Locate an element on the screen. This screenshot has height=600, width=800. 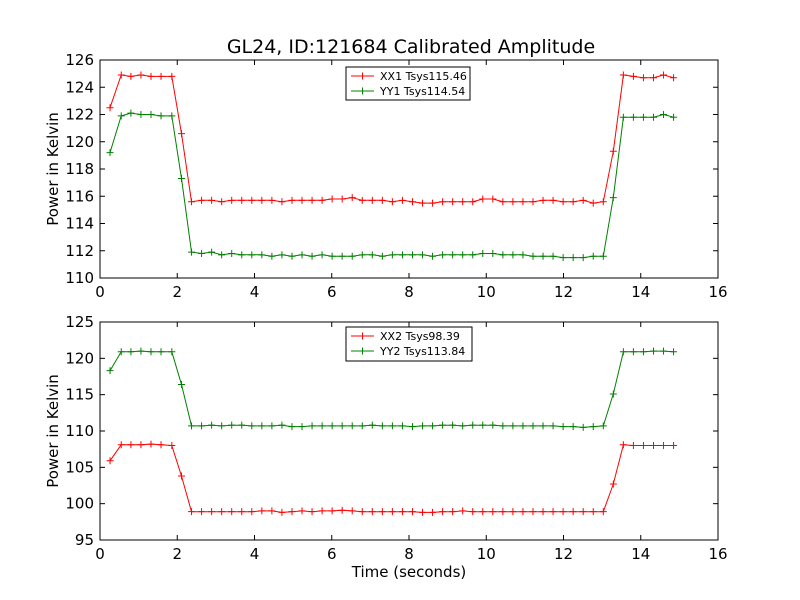
top-x-tick-label: 8 is located at coordinates (409, 292).